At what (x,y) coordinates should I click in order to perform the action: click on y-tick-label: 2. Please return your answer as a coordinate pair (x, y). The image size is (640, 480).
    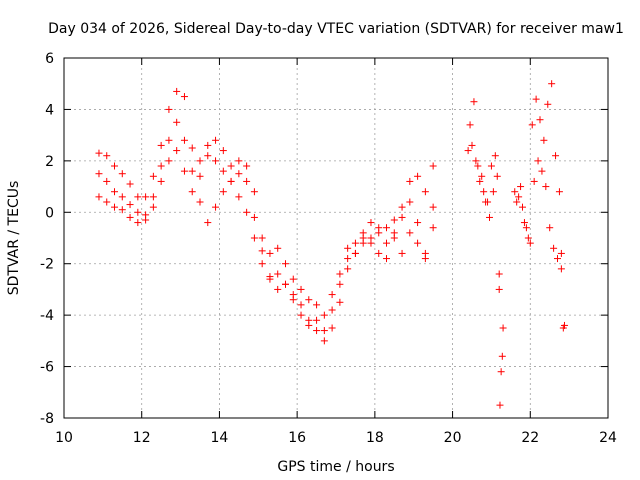
    Looking at the image, I should click on (49, 162).